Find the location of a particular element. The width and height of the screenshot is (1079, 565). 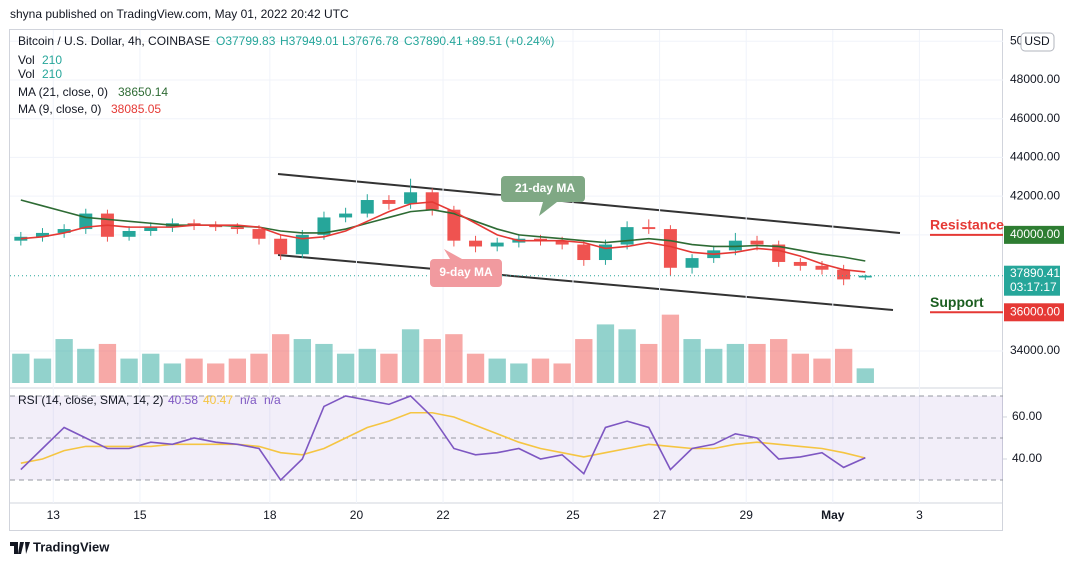

annotation-bubble is located at coordinates (466, 268).